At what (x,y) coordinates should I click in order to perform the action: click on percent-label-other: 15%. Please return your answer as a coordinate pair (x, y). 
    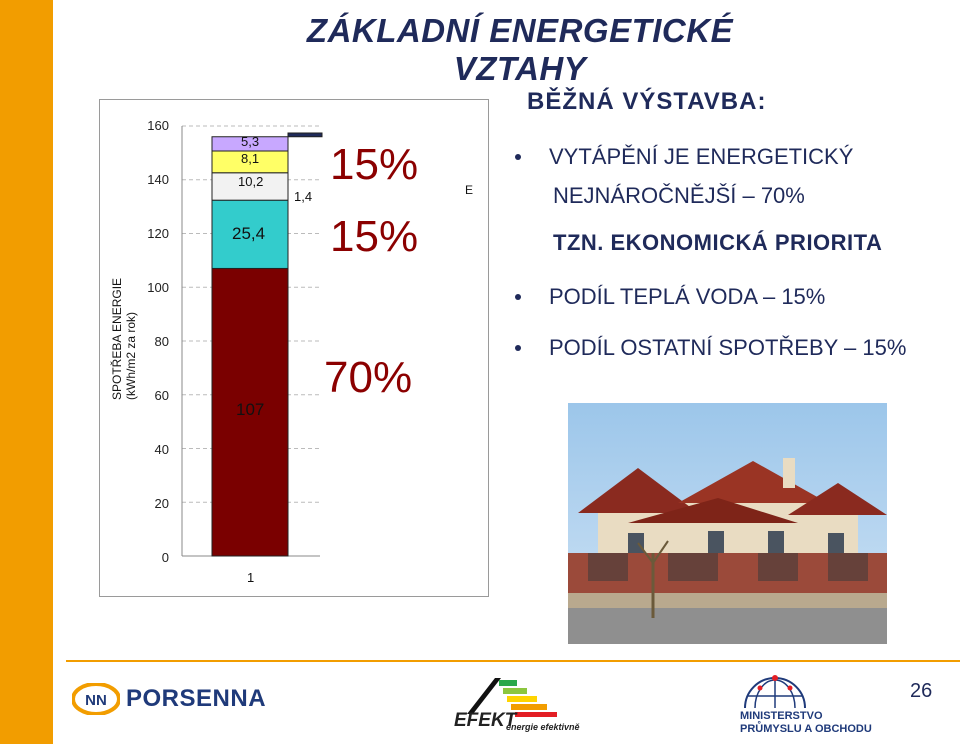
    Looking at the image, I should click on (374, 164).